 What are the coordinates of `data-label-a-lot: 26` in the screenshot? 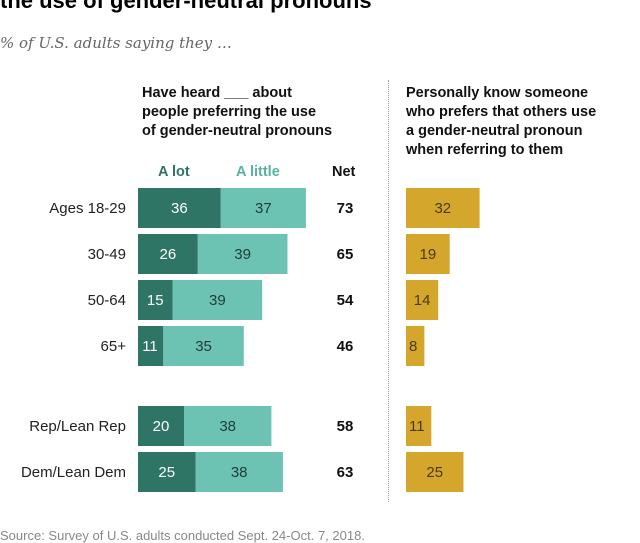 It's located at (168, 254).